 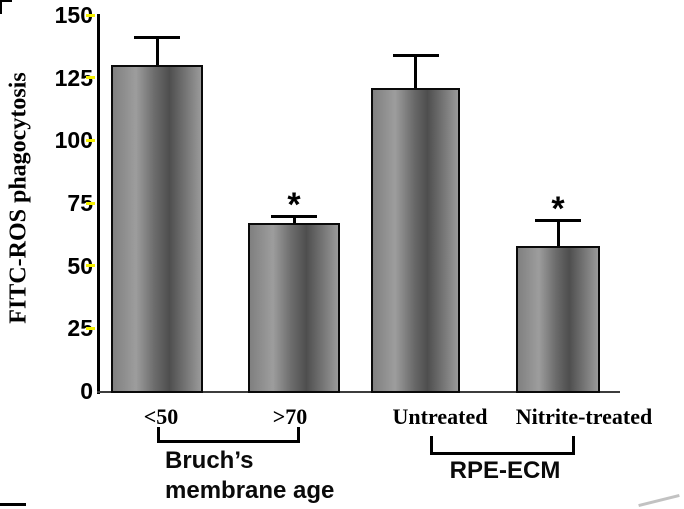 I want to click on left-border-artifact, so click(x=1, y=7).